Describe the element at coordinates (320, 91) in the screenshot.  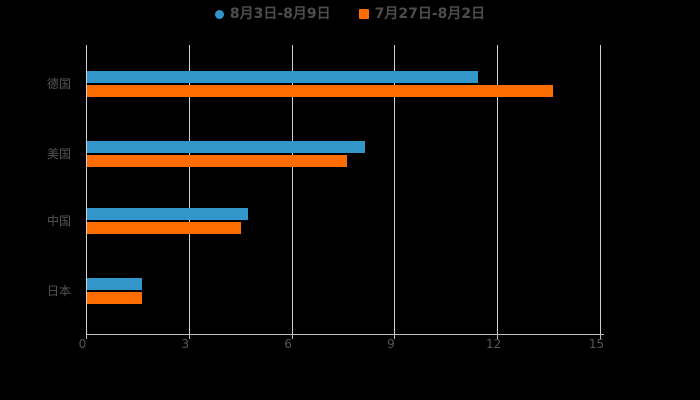
I see `bar-series2-德国` at that location.